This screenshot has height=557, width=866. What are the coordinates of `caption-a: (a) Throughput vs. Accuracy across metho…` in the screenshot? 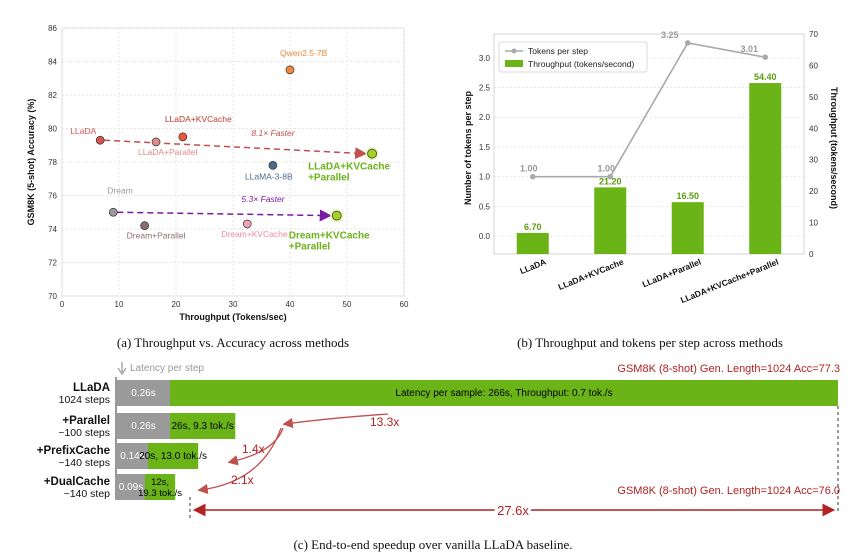 It's located at (233, 342).